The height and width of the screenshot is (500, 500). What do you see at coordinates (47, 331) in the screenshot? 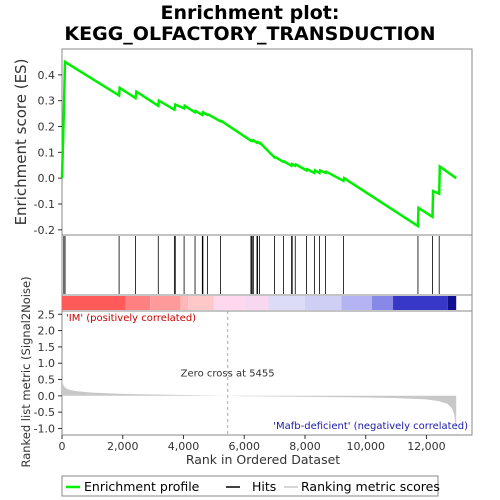
I see `metric-y-tick-label: 2.0` at bounding box center [47, 331].